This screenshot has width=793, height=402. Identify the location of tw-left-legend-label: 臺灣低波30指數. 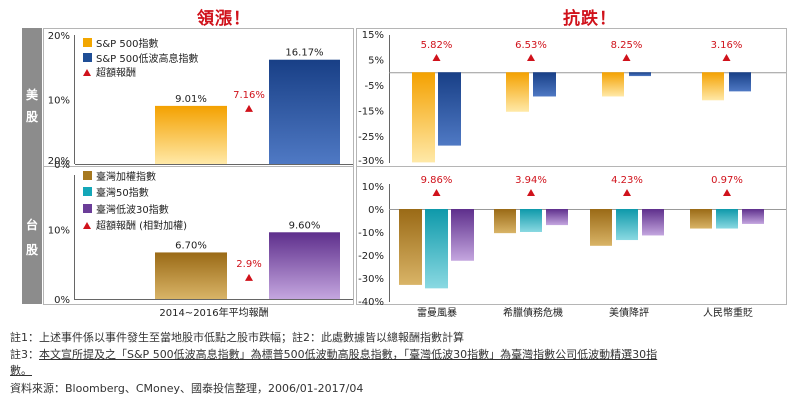
(132, 209).